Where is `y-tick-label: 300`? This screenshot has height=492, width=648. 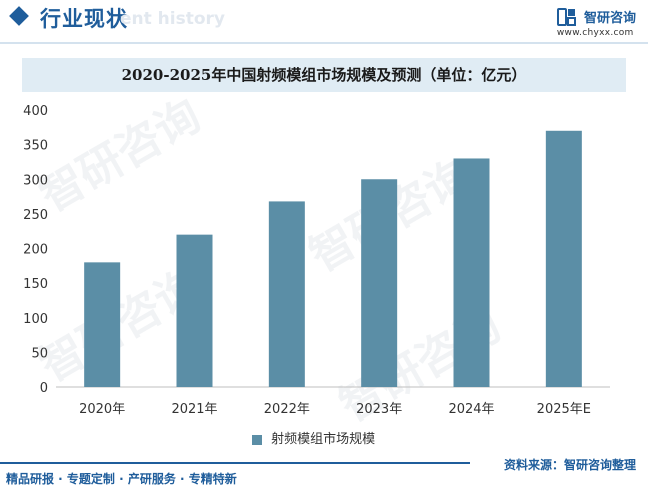
y-tick-label: 300 is located at coordinates (35, 180).